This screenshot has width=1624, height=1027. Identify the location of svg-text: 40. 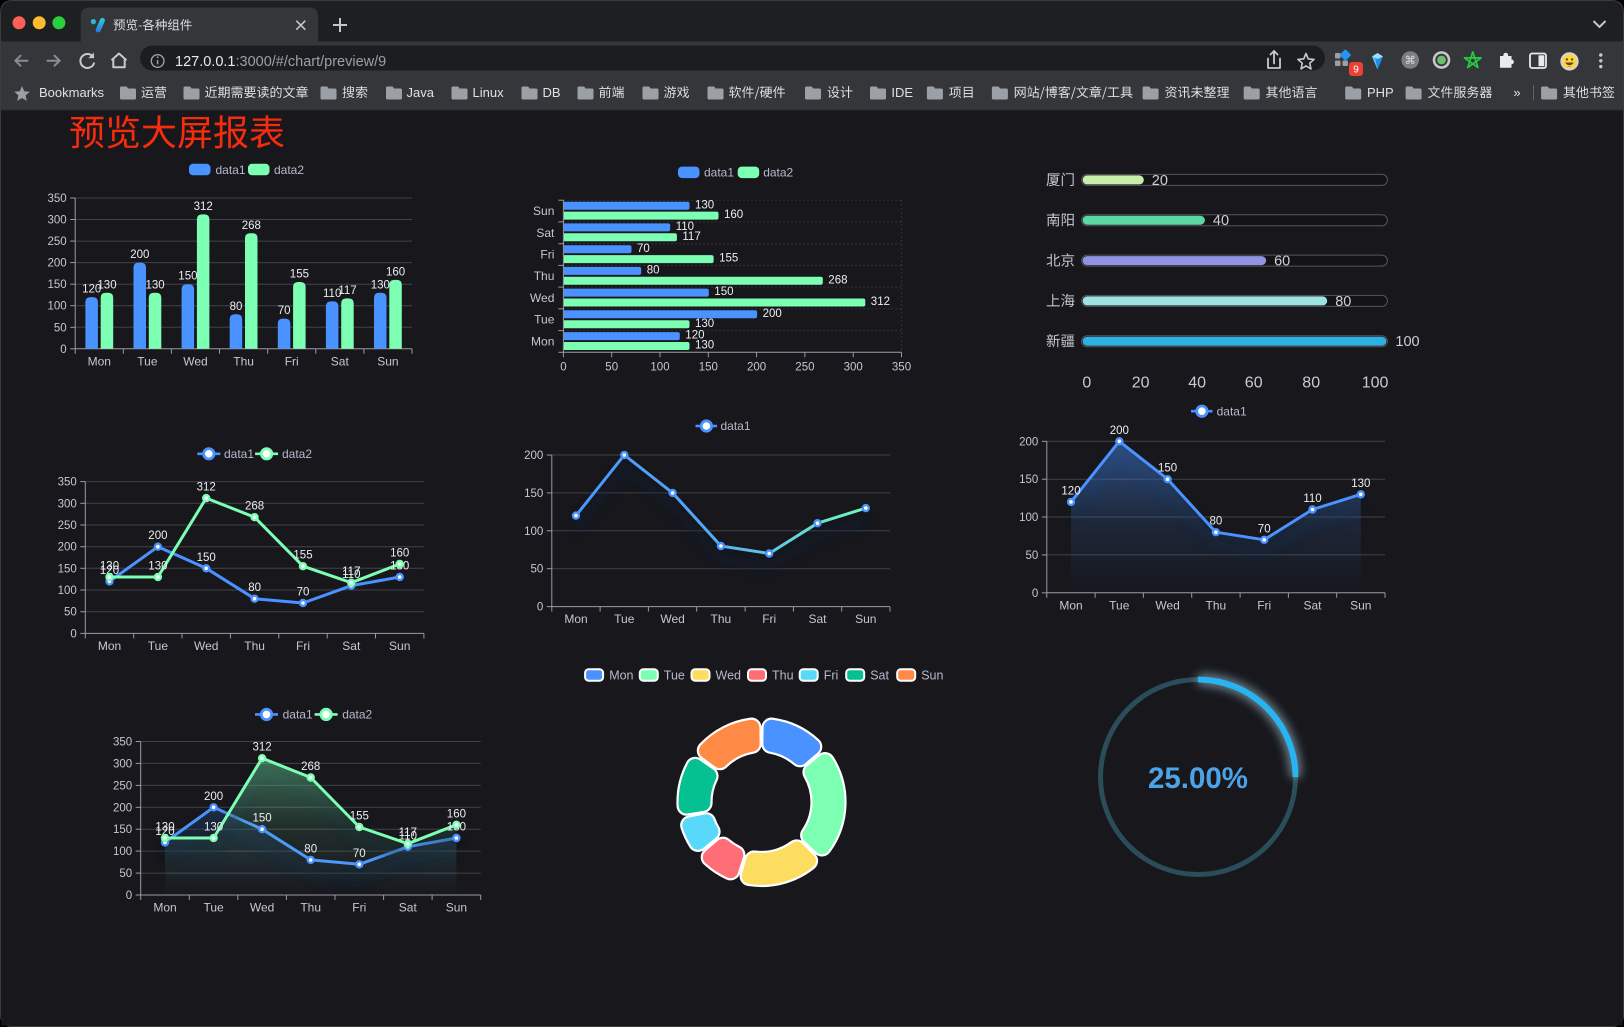
(1221, 221).